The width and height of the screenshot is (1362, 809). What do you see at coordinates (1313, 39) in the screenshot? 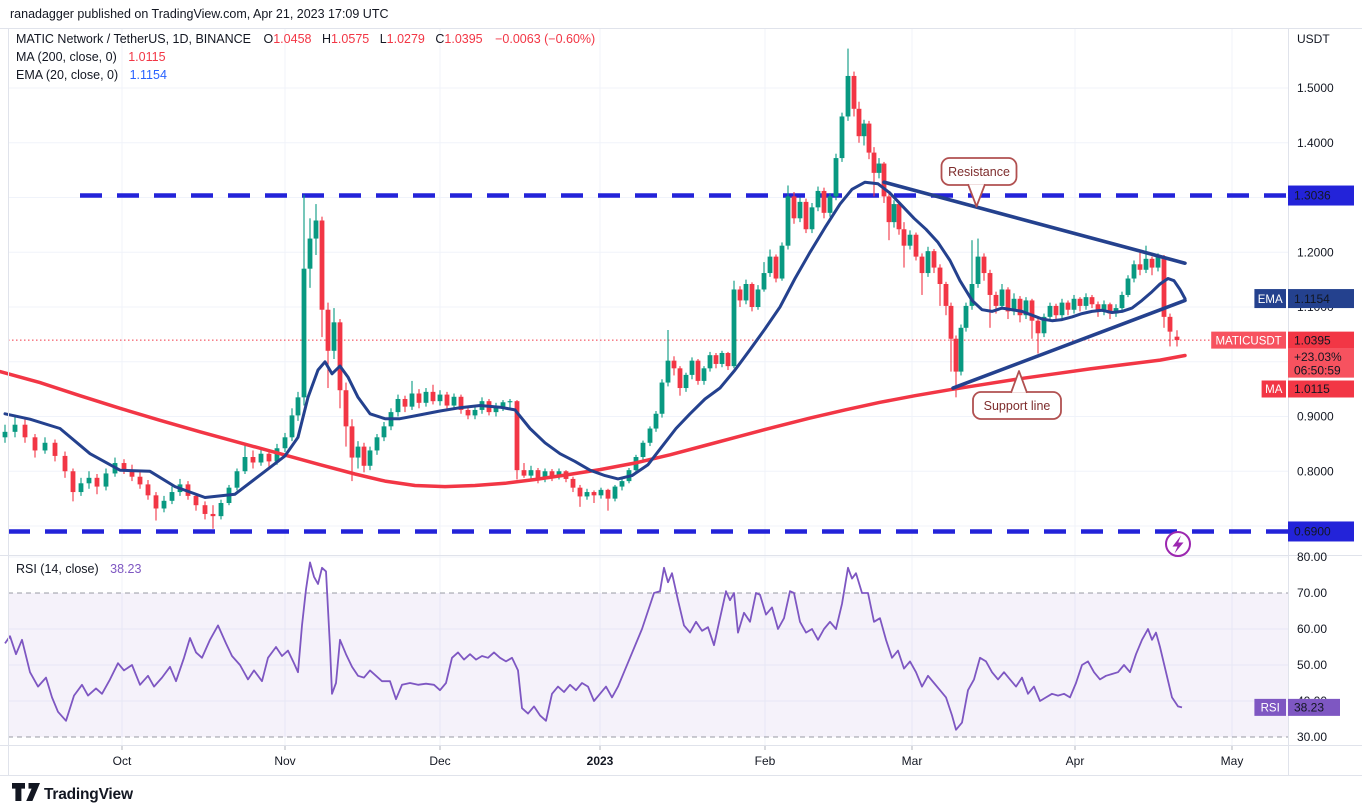
I see `price-axis-currency: USDT` at bounding box center [1313, 39].